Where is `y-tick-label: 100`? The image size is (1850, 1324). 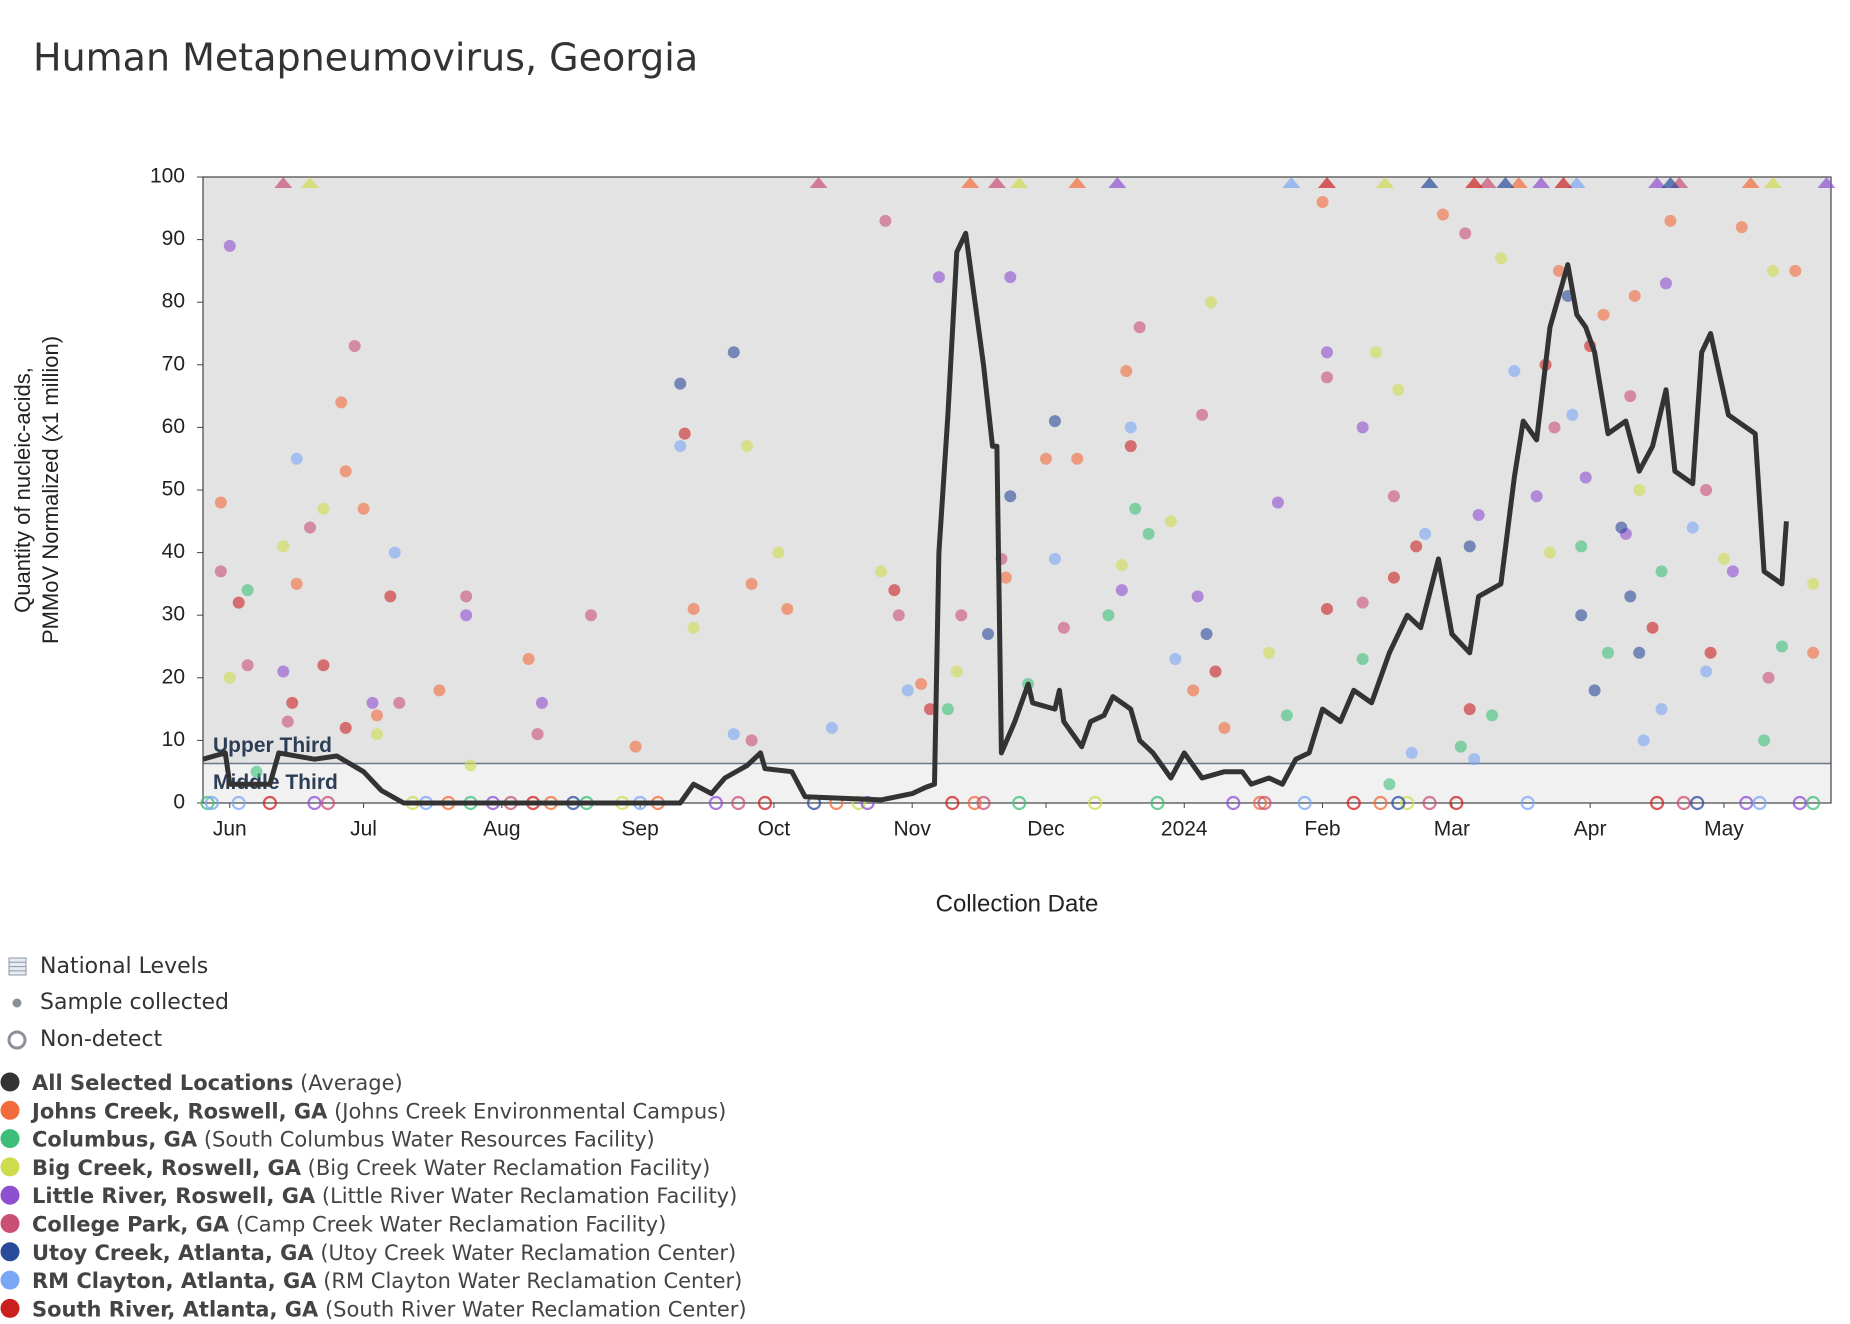
y-tick-label: 100 is located at coordinates (167, 176).